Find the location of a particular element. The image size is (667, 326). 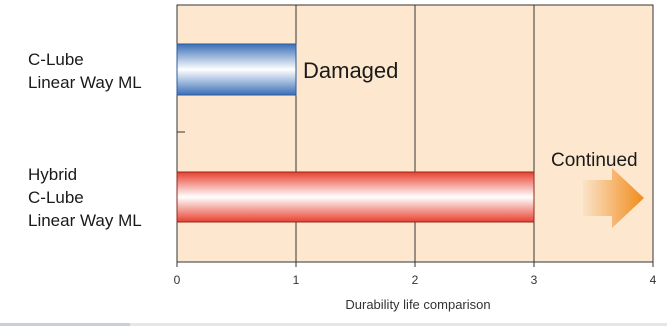

x-tick-label: 2 is located at coordinates (415, 280).